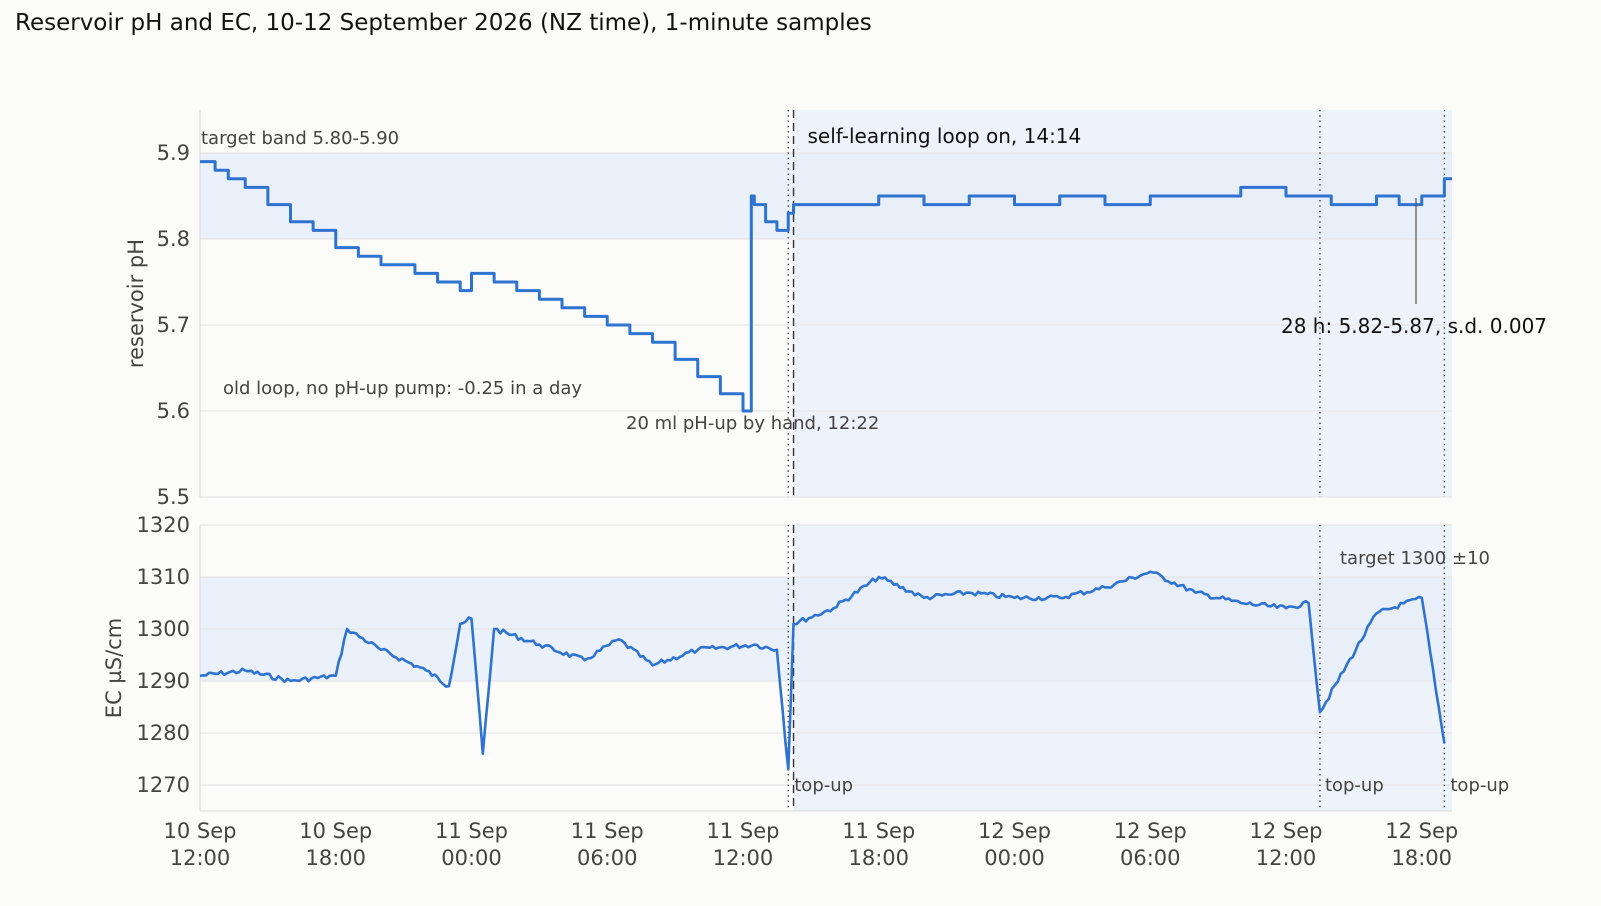 The height and width of the screenshot is (906, 1601). What do you see at coordinates (402, 388) in the screenshot?
I see `old-loop-annotation: old loop, no pH-up pump: -0.25 in a day` at bounding box center [402, 388].